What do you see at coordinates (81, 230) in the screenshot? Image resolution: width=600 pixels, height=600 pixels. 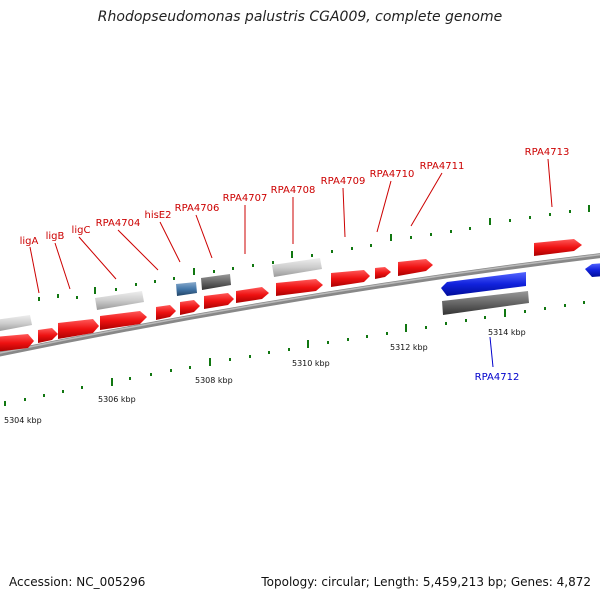 I see `gene-label: ligC` at bounding box center [81, 230].